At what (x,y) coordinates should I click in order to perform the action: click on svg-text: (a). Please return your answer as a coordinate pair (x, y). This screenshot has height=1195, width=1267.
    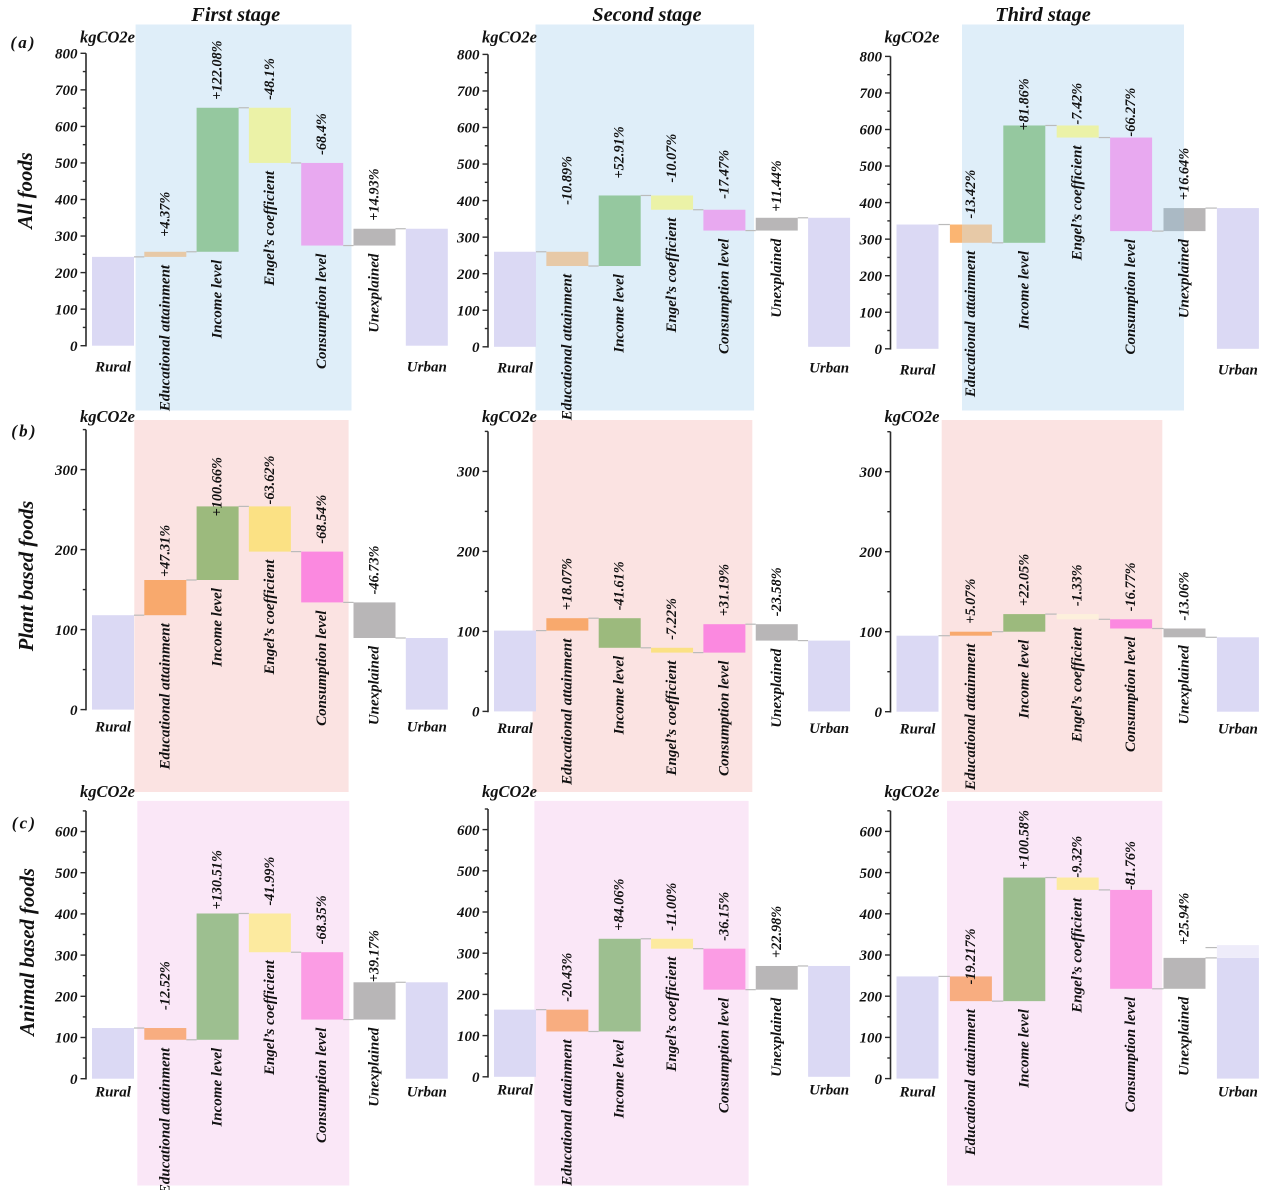
    Looking at the image, I should click on (23, 42).